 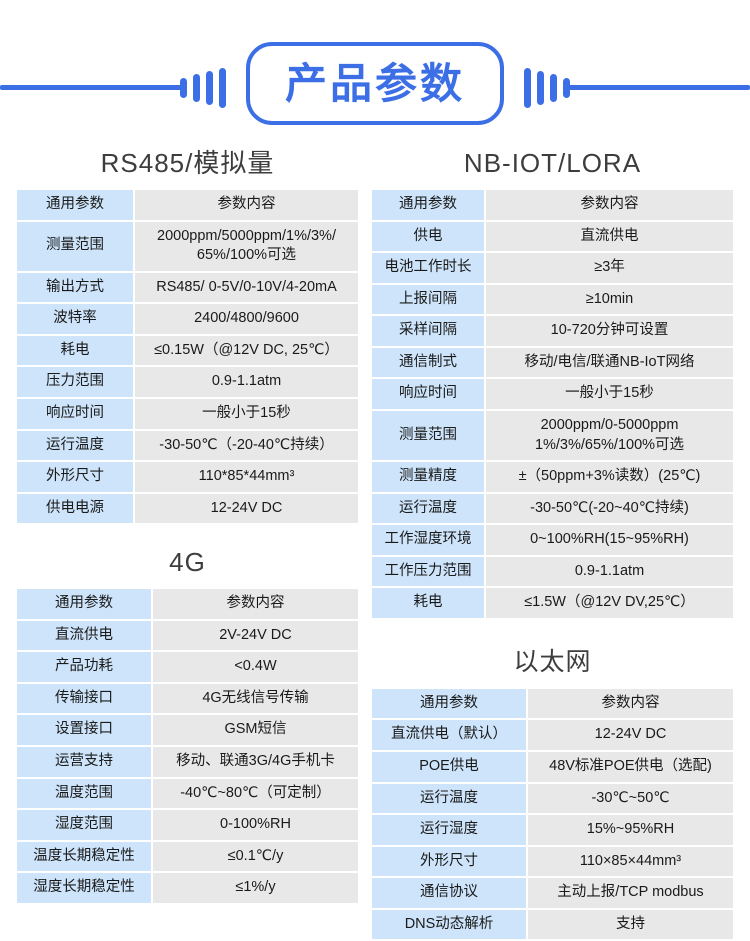 I want to click on row-label: 采样间隔, so click(x=429, y=331).